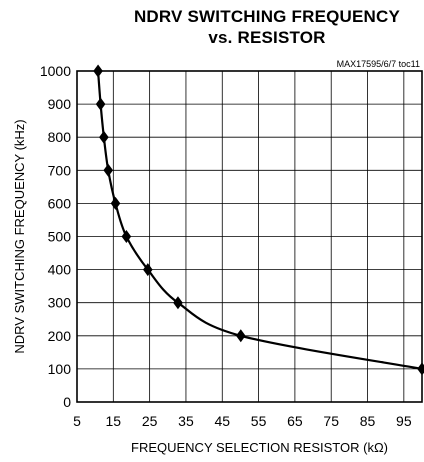  What do you see at coordinates (60, 303) in the screenshot?
I see `y-tick-label: 300` at bounding box center [60, 303].